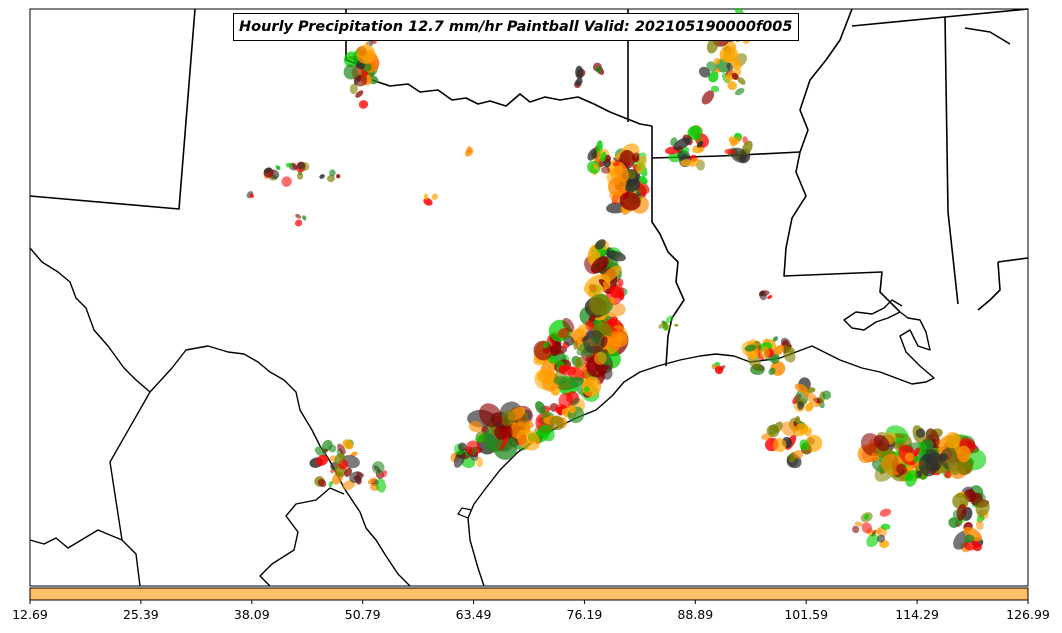 The height and width of the screenshot is (633, 1062). What do you see at coordinates (806, 614) in the screenshot?
I see `colorbar-tick-label: 101.59` at bounding box center [806, 614].